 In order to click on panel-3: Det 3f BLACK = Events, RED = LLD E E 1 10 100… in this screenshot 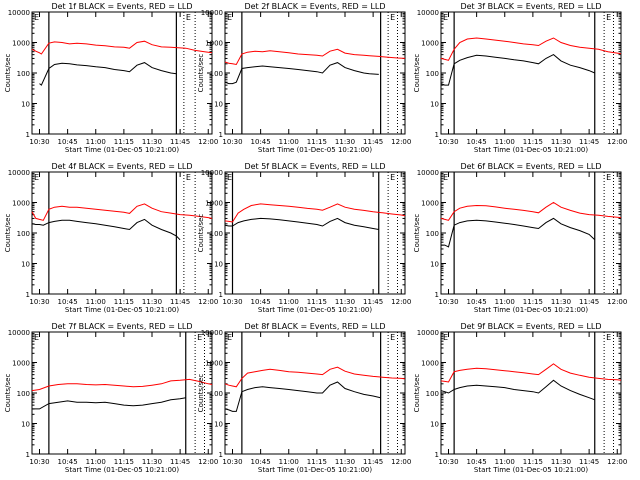, I will do `click(520, 78)`.